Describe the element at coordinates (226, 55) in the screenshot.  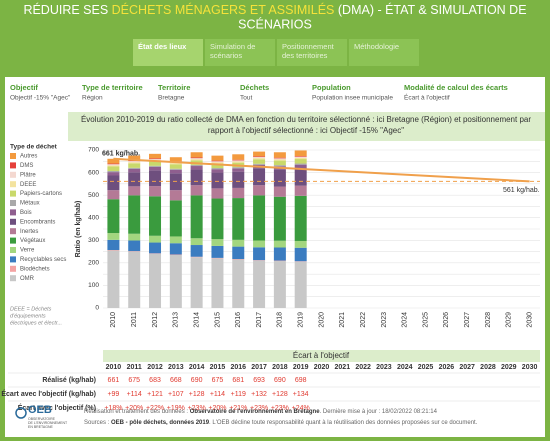
I see `tab-label: scénarios` at that location.